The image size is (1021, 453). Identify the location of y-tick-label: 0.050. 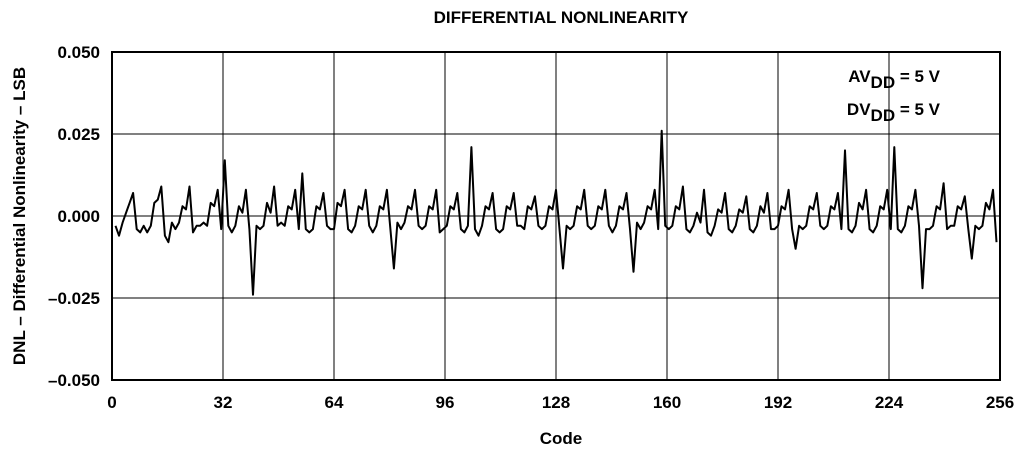
(78, 52).